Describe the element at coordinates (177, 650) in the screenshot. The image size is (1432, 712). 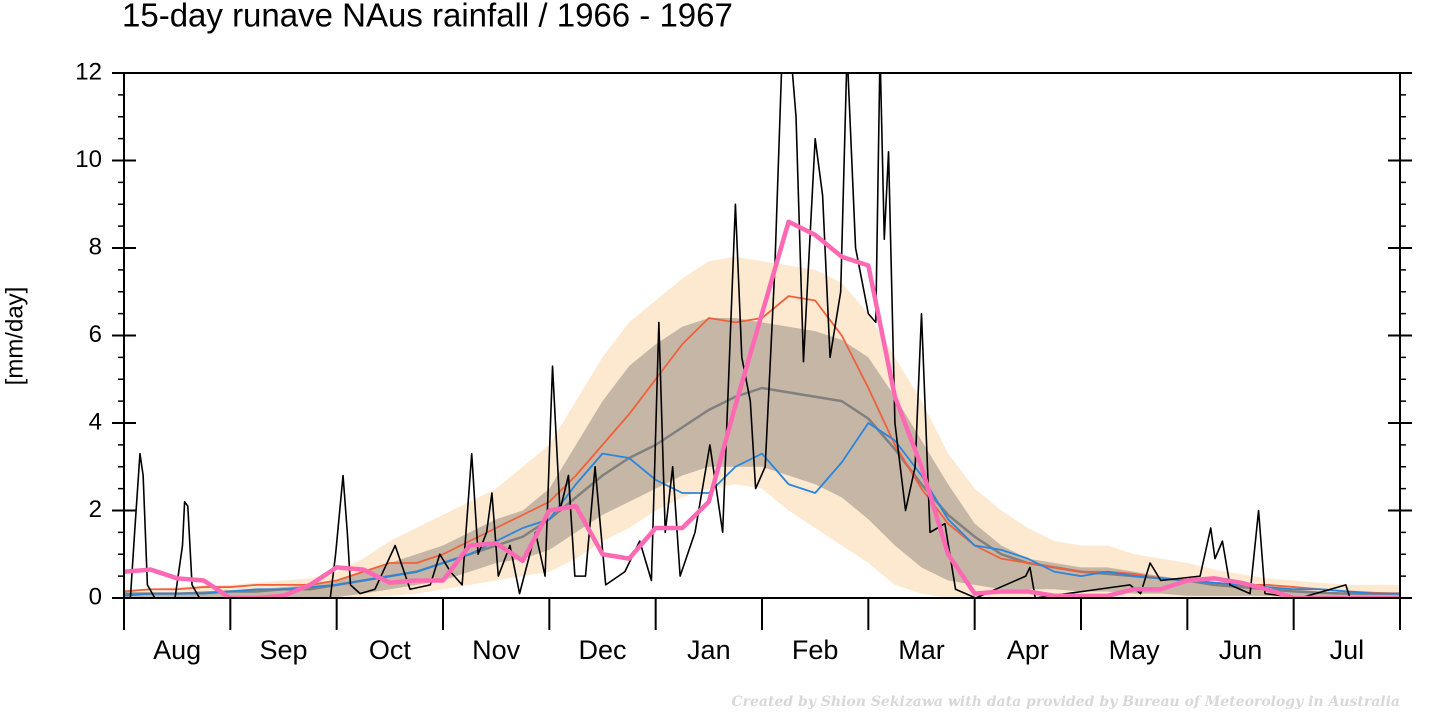
I see `x-tick-label: Aug` at that location.